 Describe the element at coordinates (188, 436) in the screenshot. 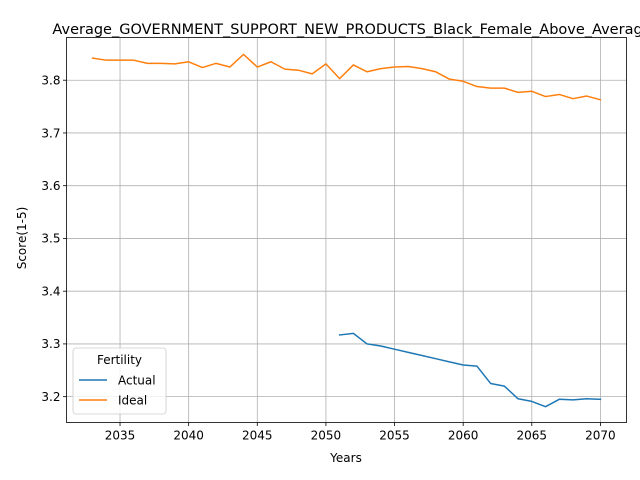

I see `x-tick-label: 2040` at that location.